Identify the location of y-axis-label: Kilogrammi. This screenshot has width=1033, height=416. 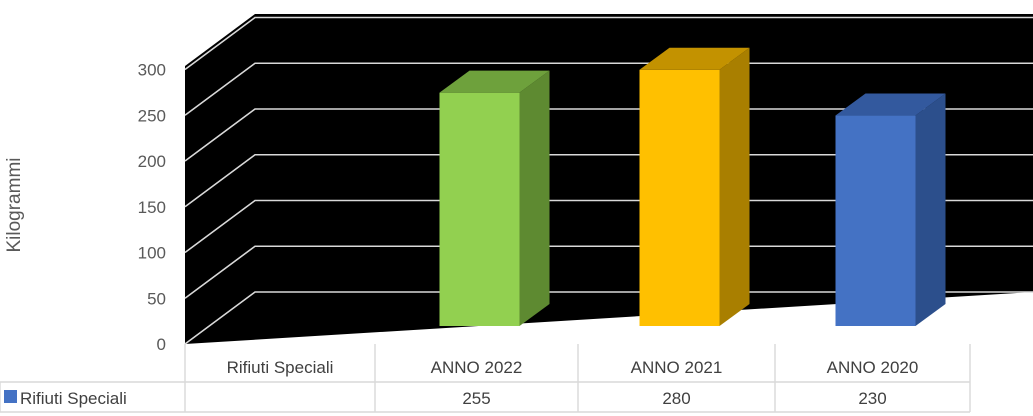
(14, 204).